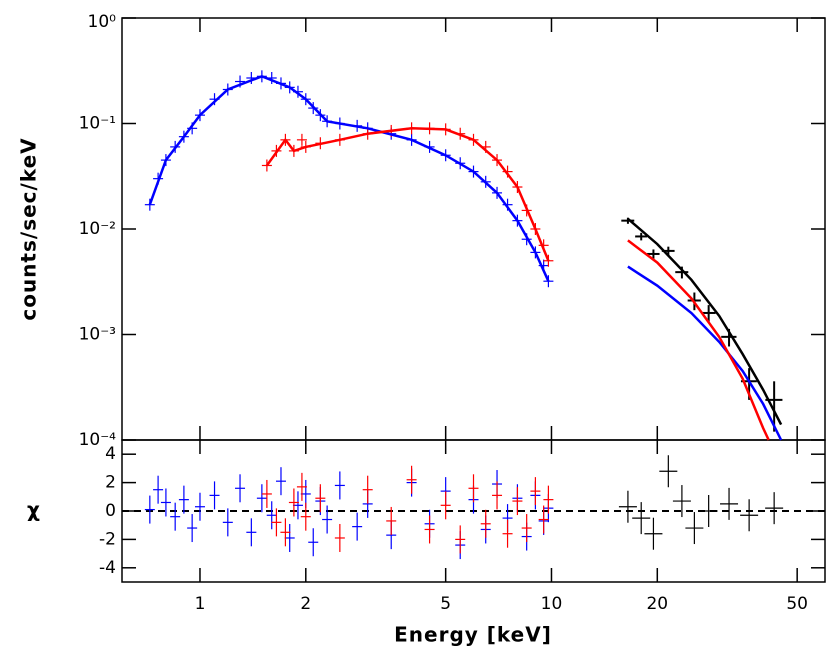  I want to click on residual-axis-label: χ, so click(34, 510).